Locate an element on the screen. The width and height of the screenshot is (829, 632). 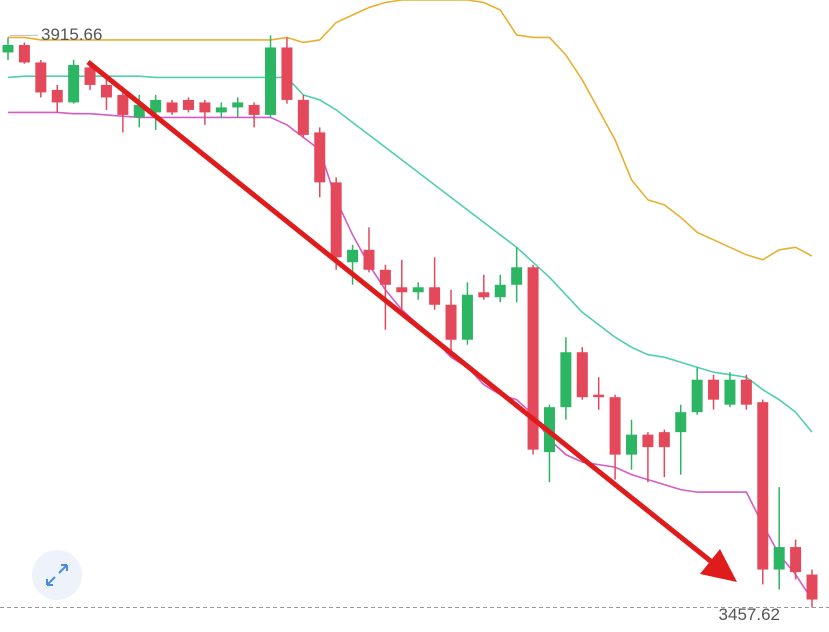
expand-circle is located at coordinates (57, 575).